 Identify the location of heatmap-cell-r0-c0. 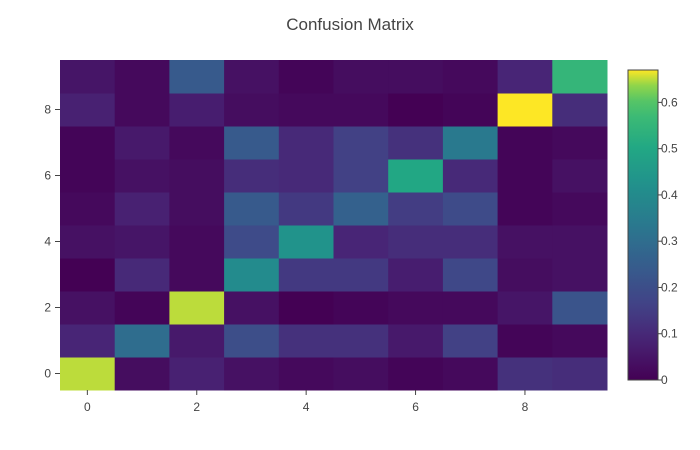
(88, 374).